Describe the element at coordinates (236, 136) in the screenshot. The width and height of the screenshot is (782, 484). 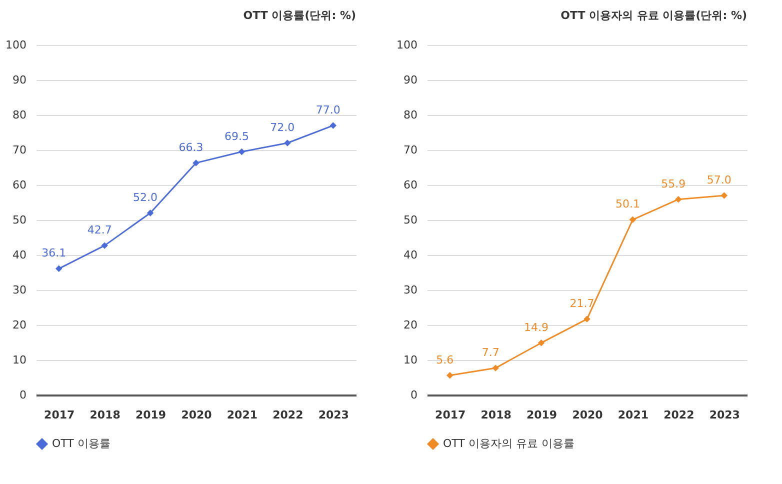
I see `data-label: 69.5` at that location.